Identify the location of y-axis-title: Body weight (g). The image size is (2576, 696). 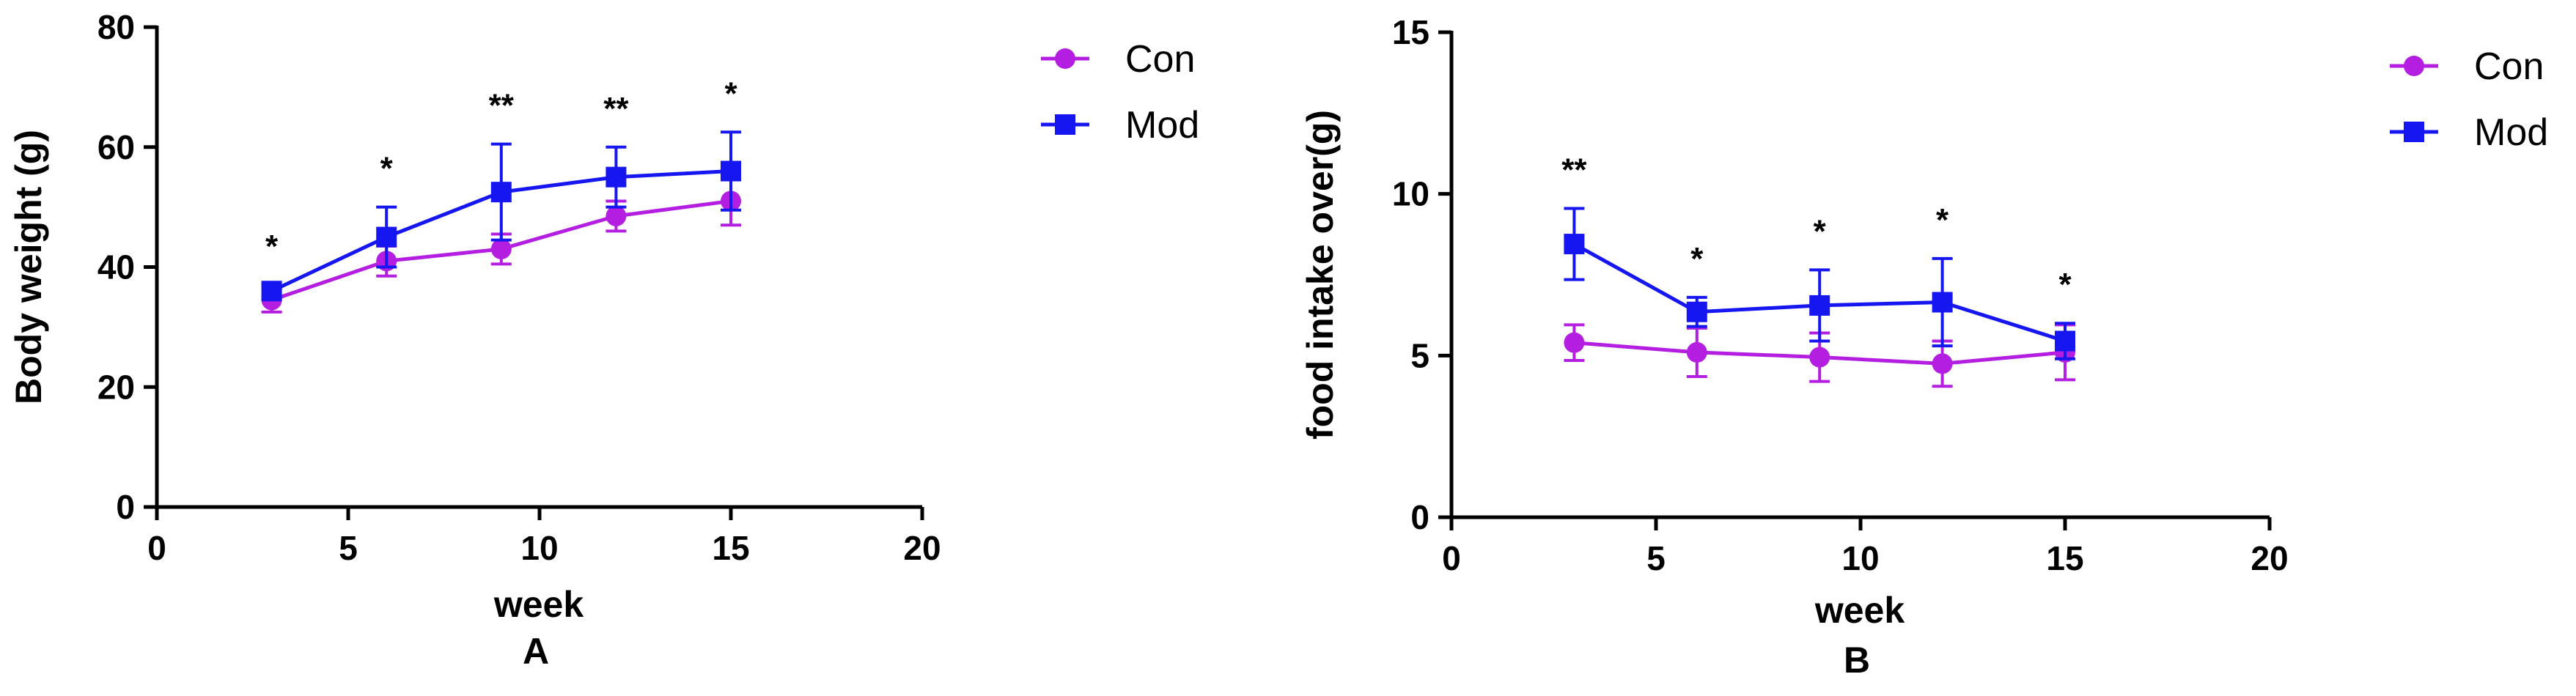
(28, 267).